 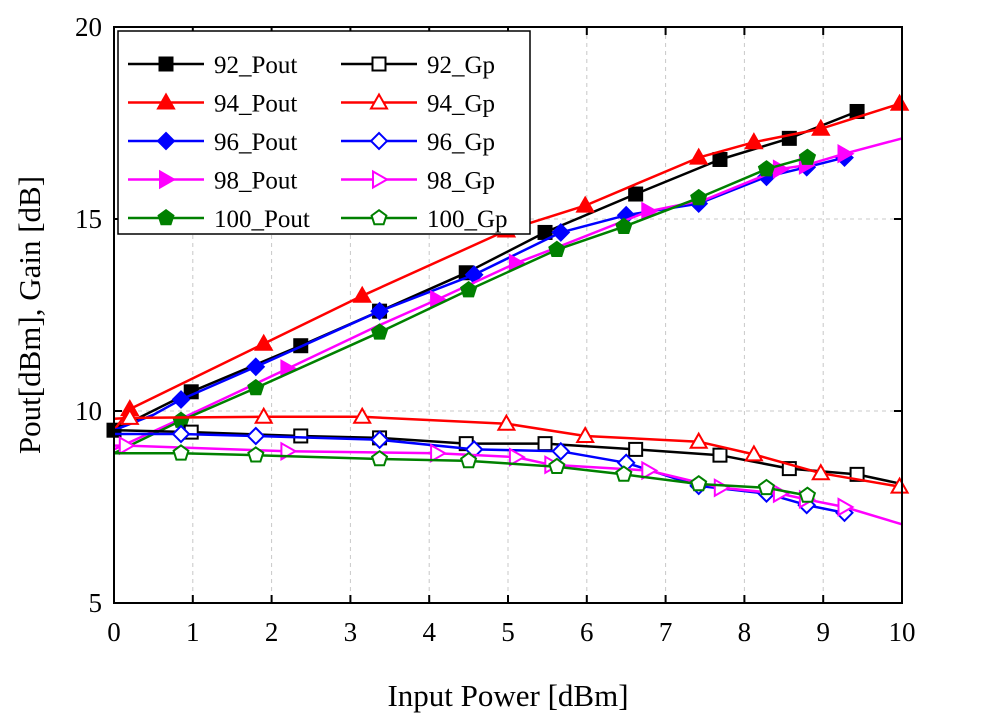 What do you see at coordinates (587, 632) in the screenshot?
I see `x-tick-label: 6` at bounding box center [587, 632].